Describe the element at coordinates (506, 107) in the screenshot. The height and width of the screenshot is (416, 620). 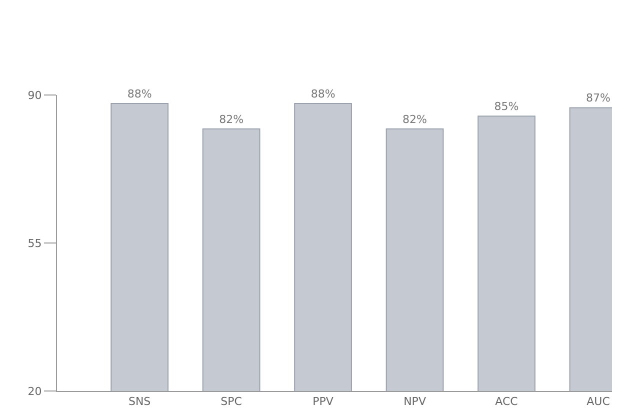
I see `data-label: 85%` at that location.